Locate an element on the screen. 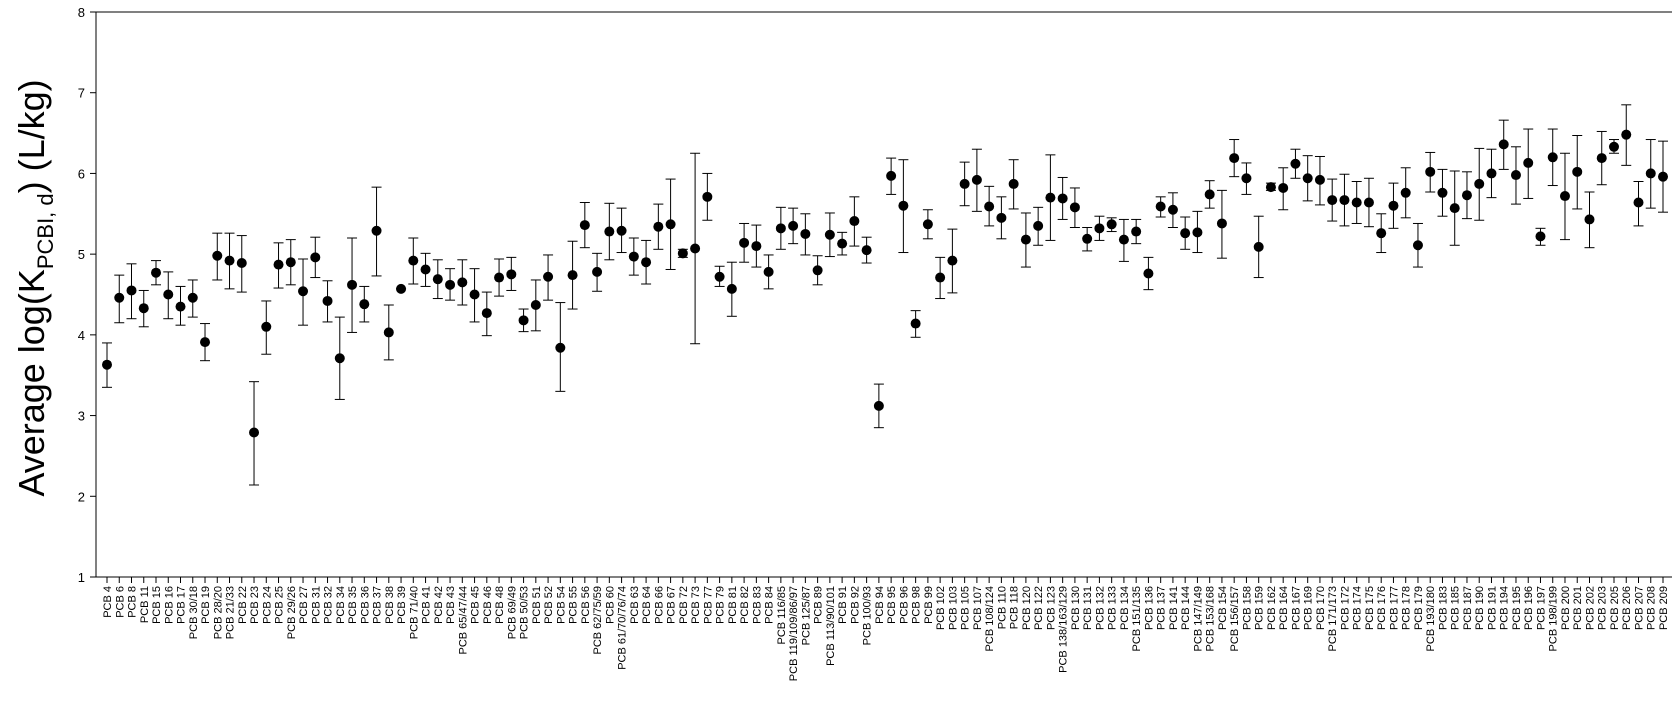  x-tick-label: PCB 79 is located at coordinates (721, 605).